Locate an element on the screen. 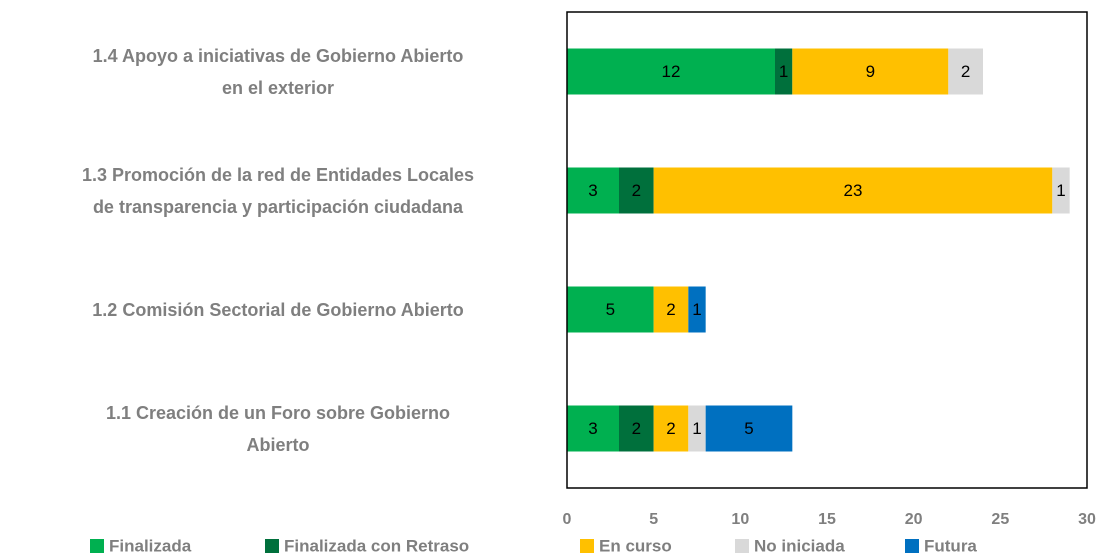 This screenshot has height=556, width=1102. data-label: 12 is located at coordinates (671, 71).